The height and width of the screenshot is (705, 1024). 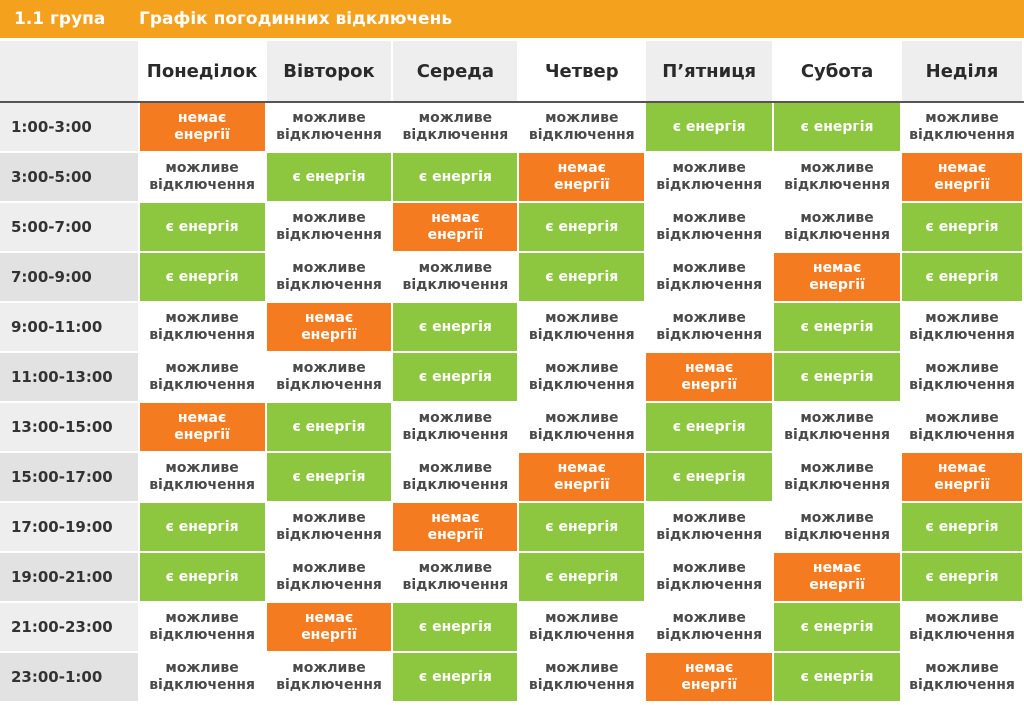 I want to click on day-header-friday: П’ятниця, so click(x=710, y=72).